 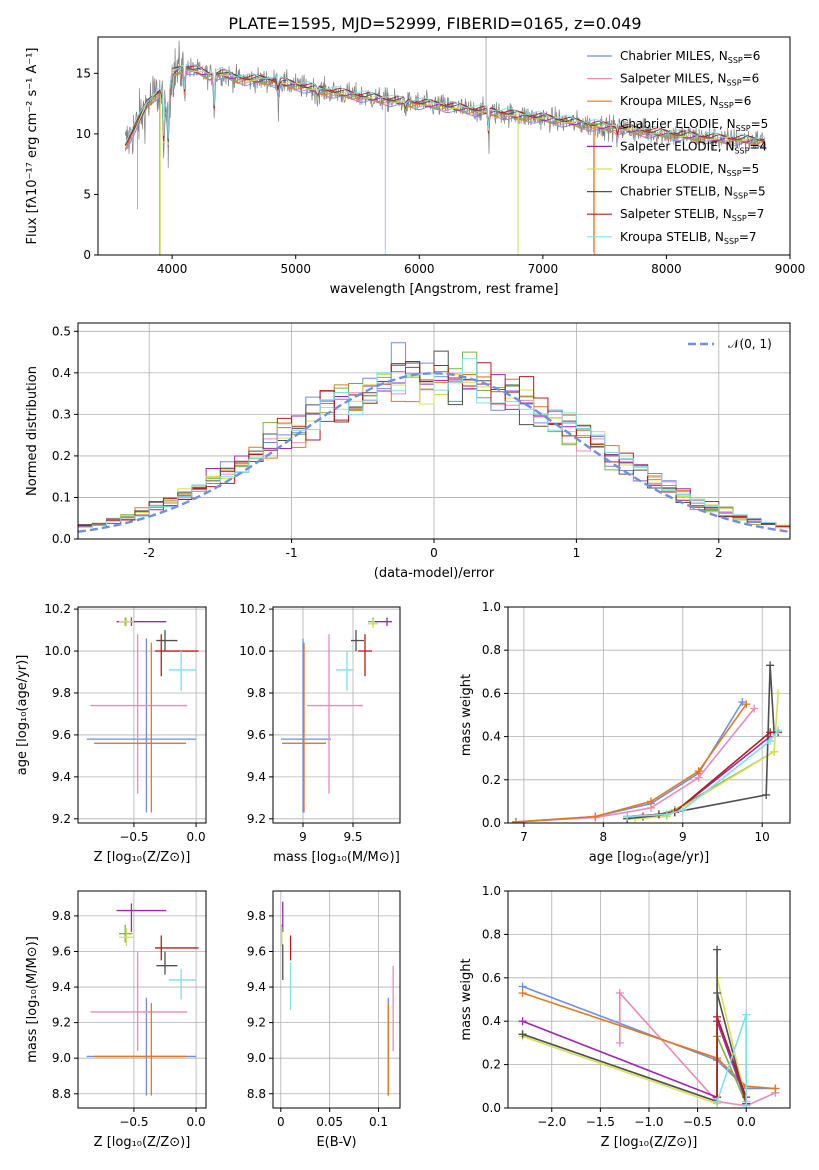 I want to click on x-axis-label: mass [log₁₀(M/M⊙)], so click(x=336, y=857).